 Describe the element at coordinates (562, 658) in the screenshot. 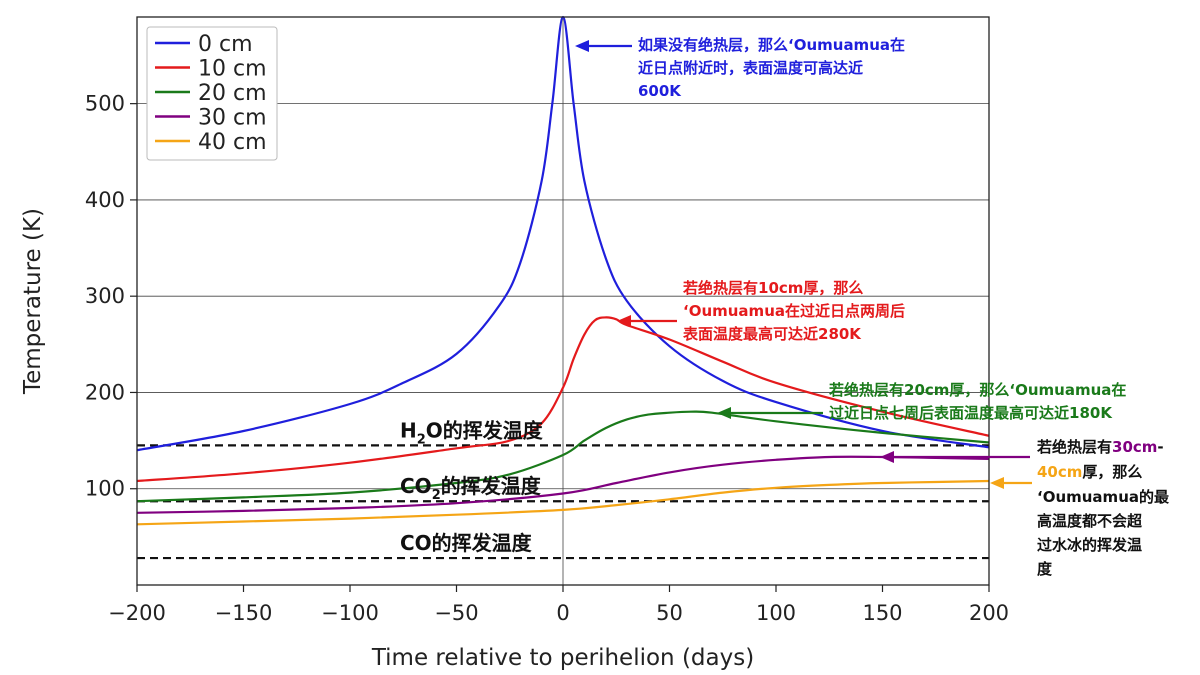

I see `x-axis-label: Time relative to perihelion (days)` at that location.